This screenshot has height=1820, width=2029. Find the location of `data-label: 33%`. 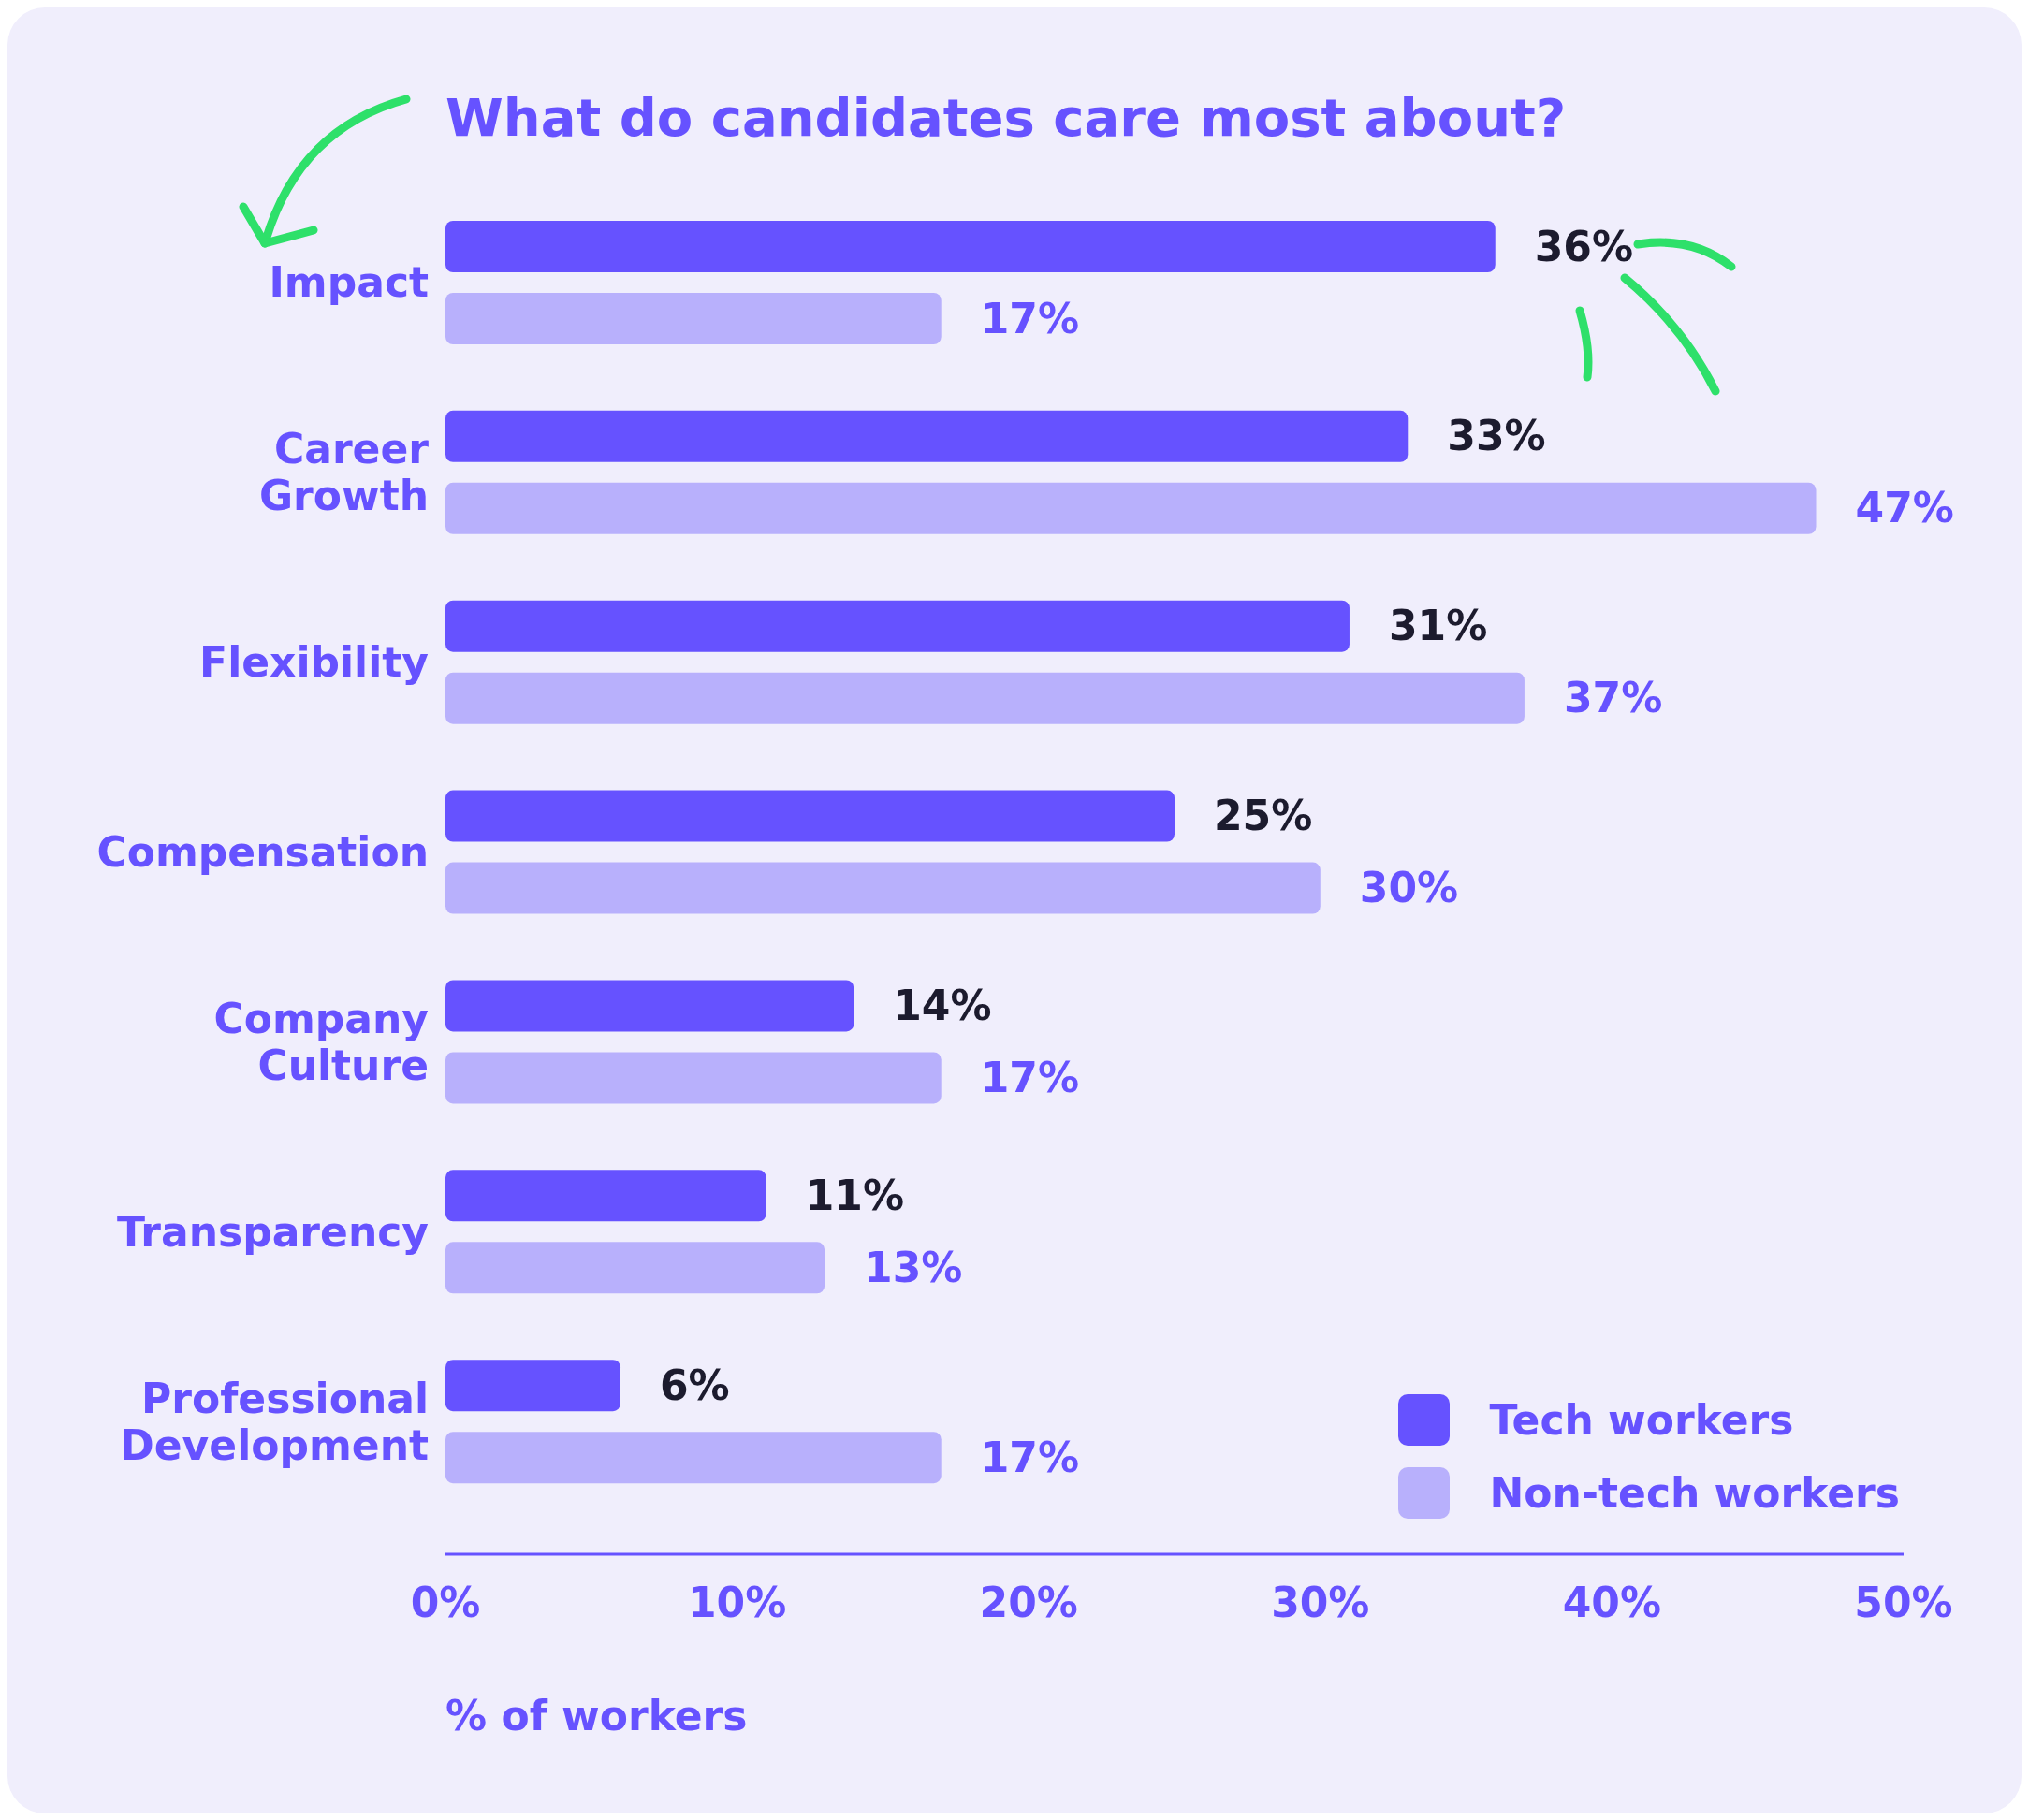

data-label: 33% is located at coordinates (1496, 436).